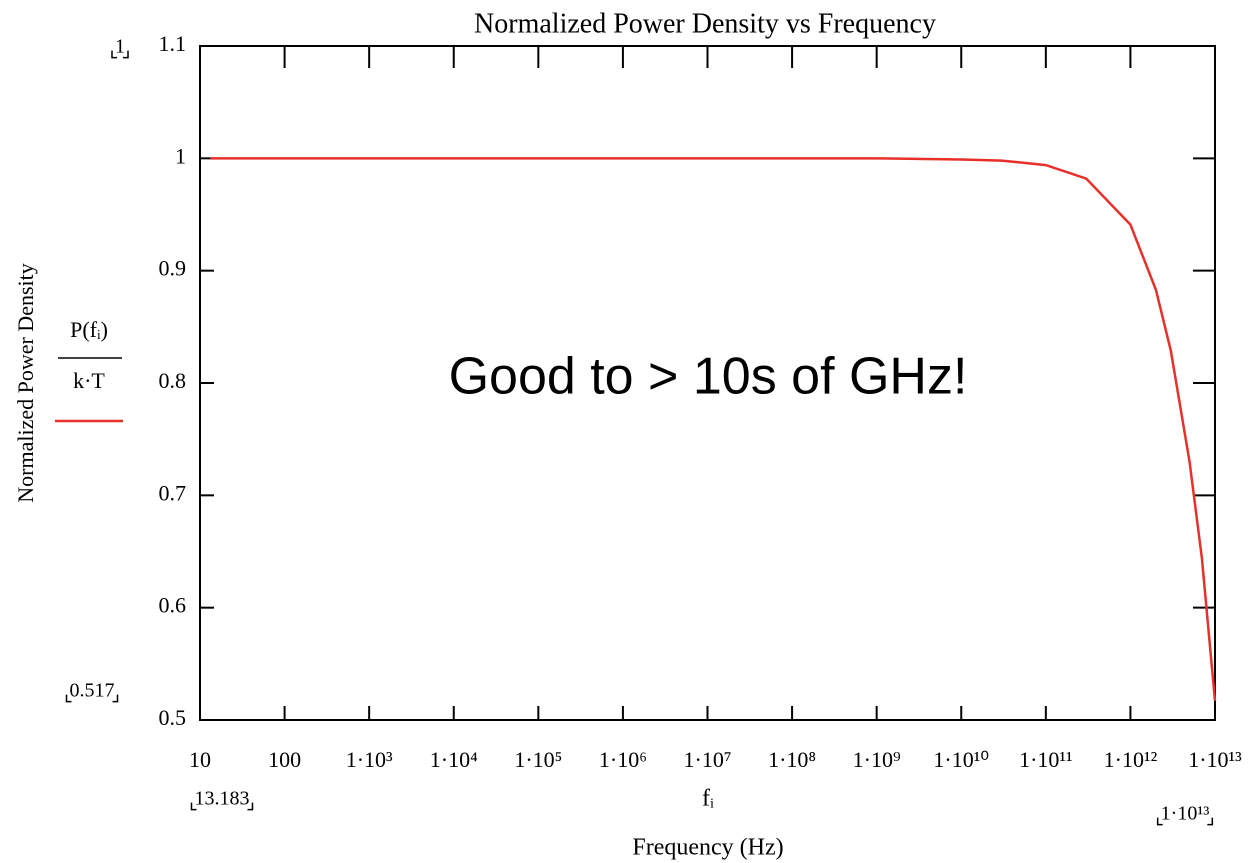 This screenshot has width=1255, height=863. What do you see at coordinates (180, 155) in the screenshot?
I see `y-tick-label: 1` at bounding box center [180, 155].